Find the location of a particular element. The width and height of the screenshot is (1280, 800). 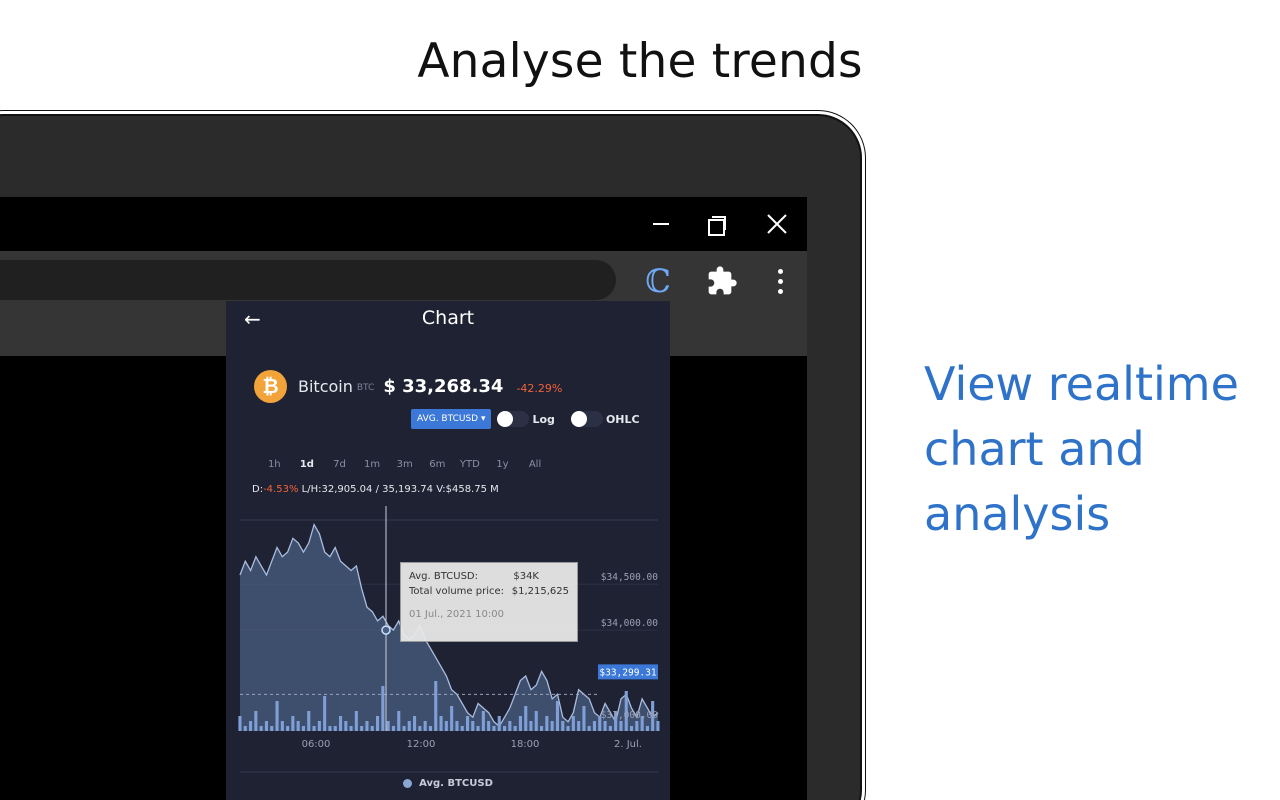

series-select: AVG. BTCUSD ▾ is located at coordinates (451, 419).